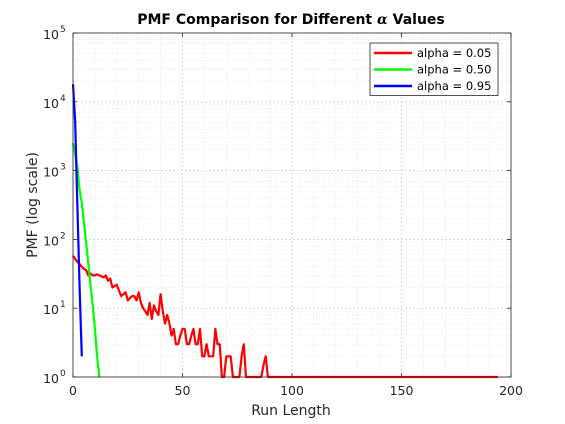  I want to click on x-tick-label: 150, so click(402, 390).